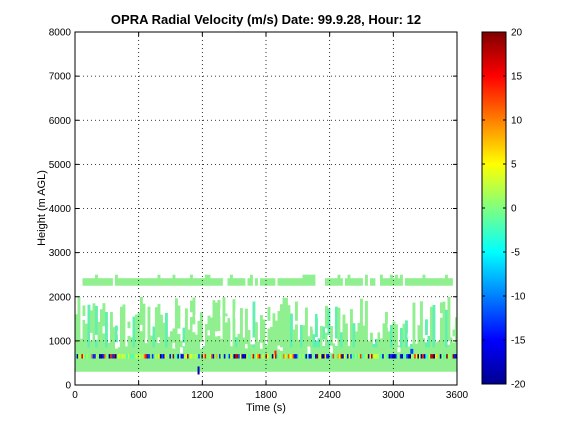  I want to click on y-tick-label: 4000, so click(60, 209).